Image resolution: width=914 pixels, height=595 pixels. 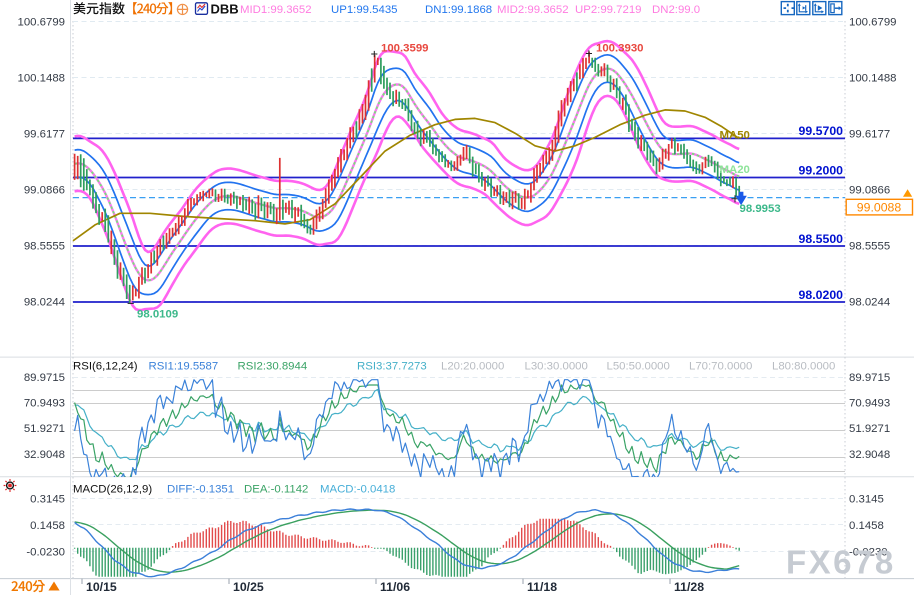 What do you see at coordinates (803, 367) in the screenshot?
I see `svg-text: L80:80.0000` at bounding box center [803, 367].